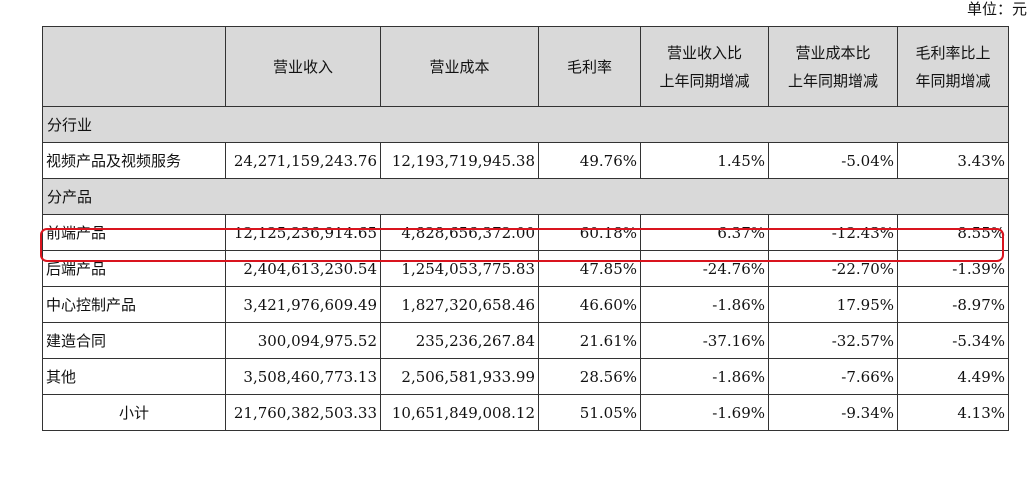 The width and height of the screenshot is (1033, 495). What do you see at coordinates (459, 340) in the screenshot?
I see `row-cost: 235,236,267.84` at bounding box center [459, 340].